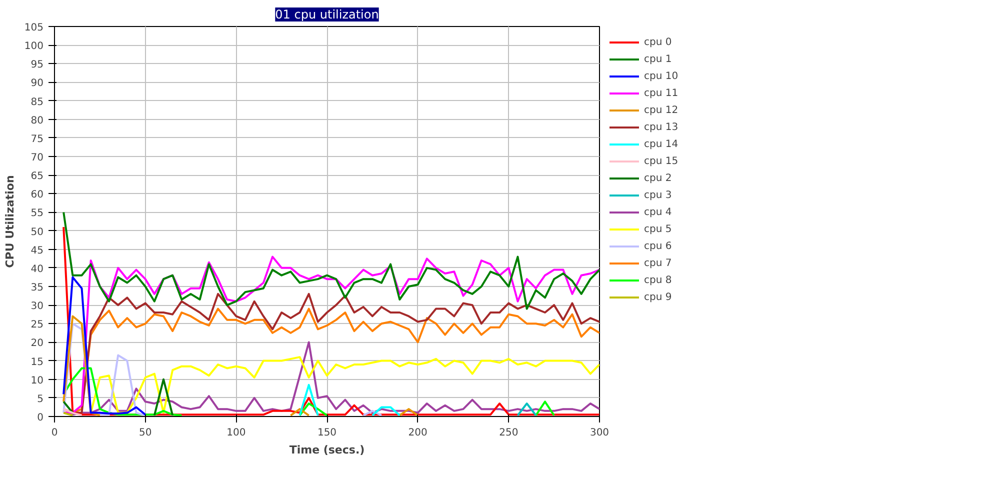 The height and width of the screenshot is (504, 1000). Describe the element at coordinates (236, 433) in the screenshot. I see `x-tick-label: 100` at that location.